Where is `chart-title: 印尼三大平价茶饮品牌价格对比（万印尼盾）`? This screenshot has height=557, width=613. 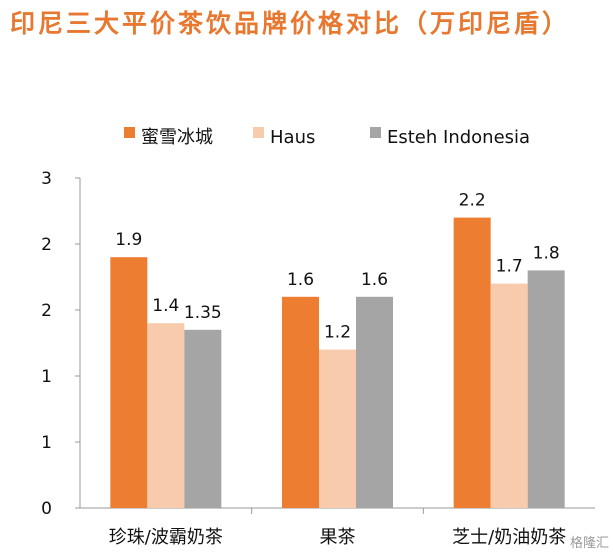
chart-title: 印尼三大平价茶饮品牌价格对比（万印尼盾） is located at coordinates (290, 23).